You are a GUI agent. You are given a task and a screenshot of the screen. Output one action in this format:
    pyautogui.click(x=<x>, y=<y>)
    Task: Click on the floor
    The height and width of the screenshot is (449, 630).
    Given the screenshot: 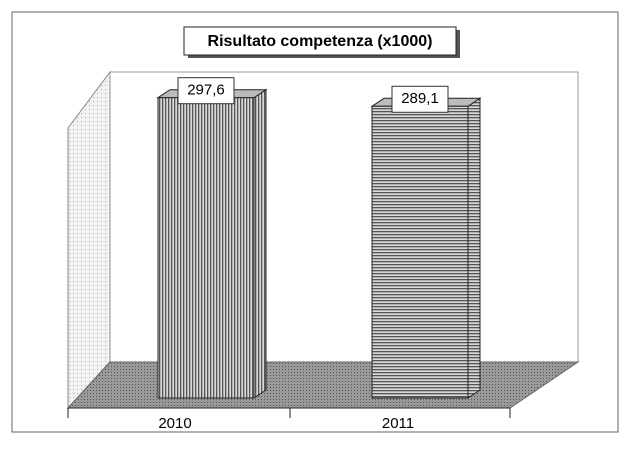 What is the action you would take?
    pyautogui.click(x=323, y=385)
    